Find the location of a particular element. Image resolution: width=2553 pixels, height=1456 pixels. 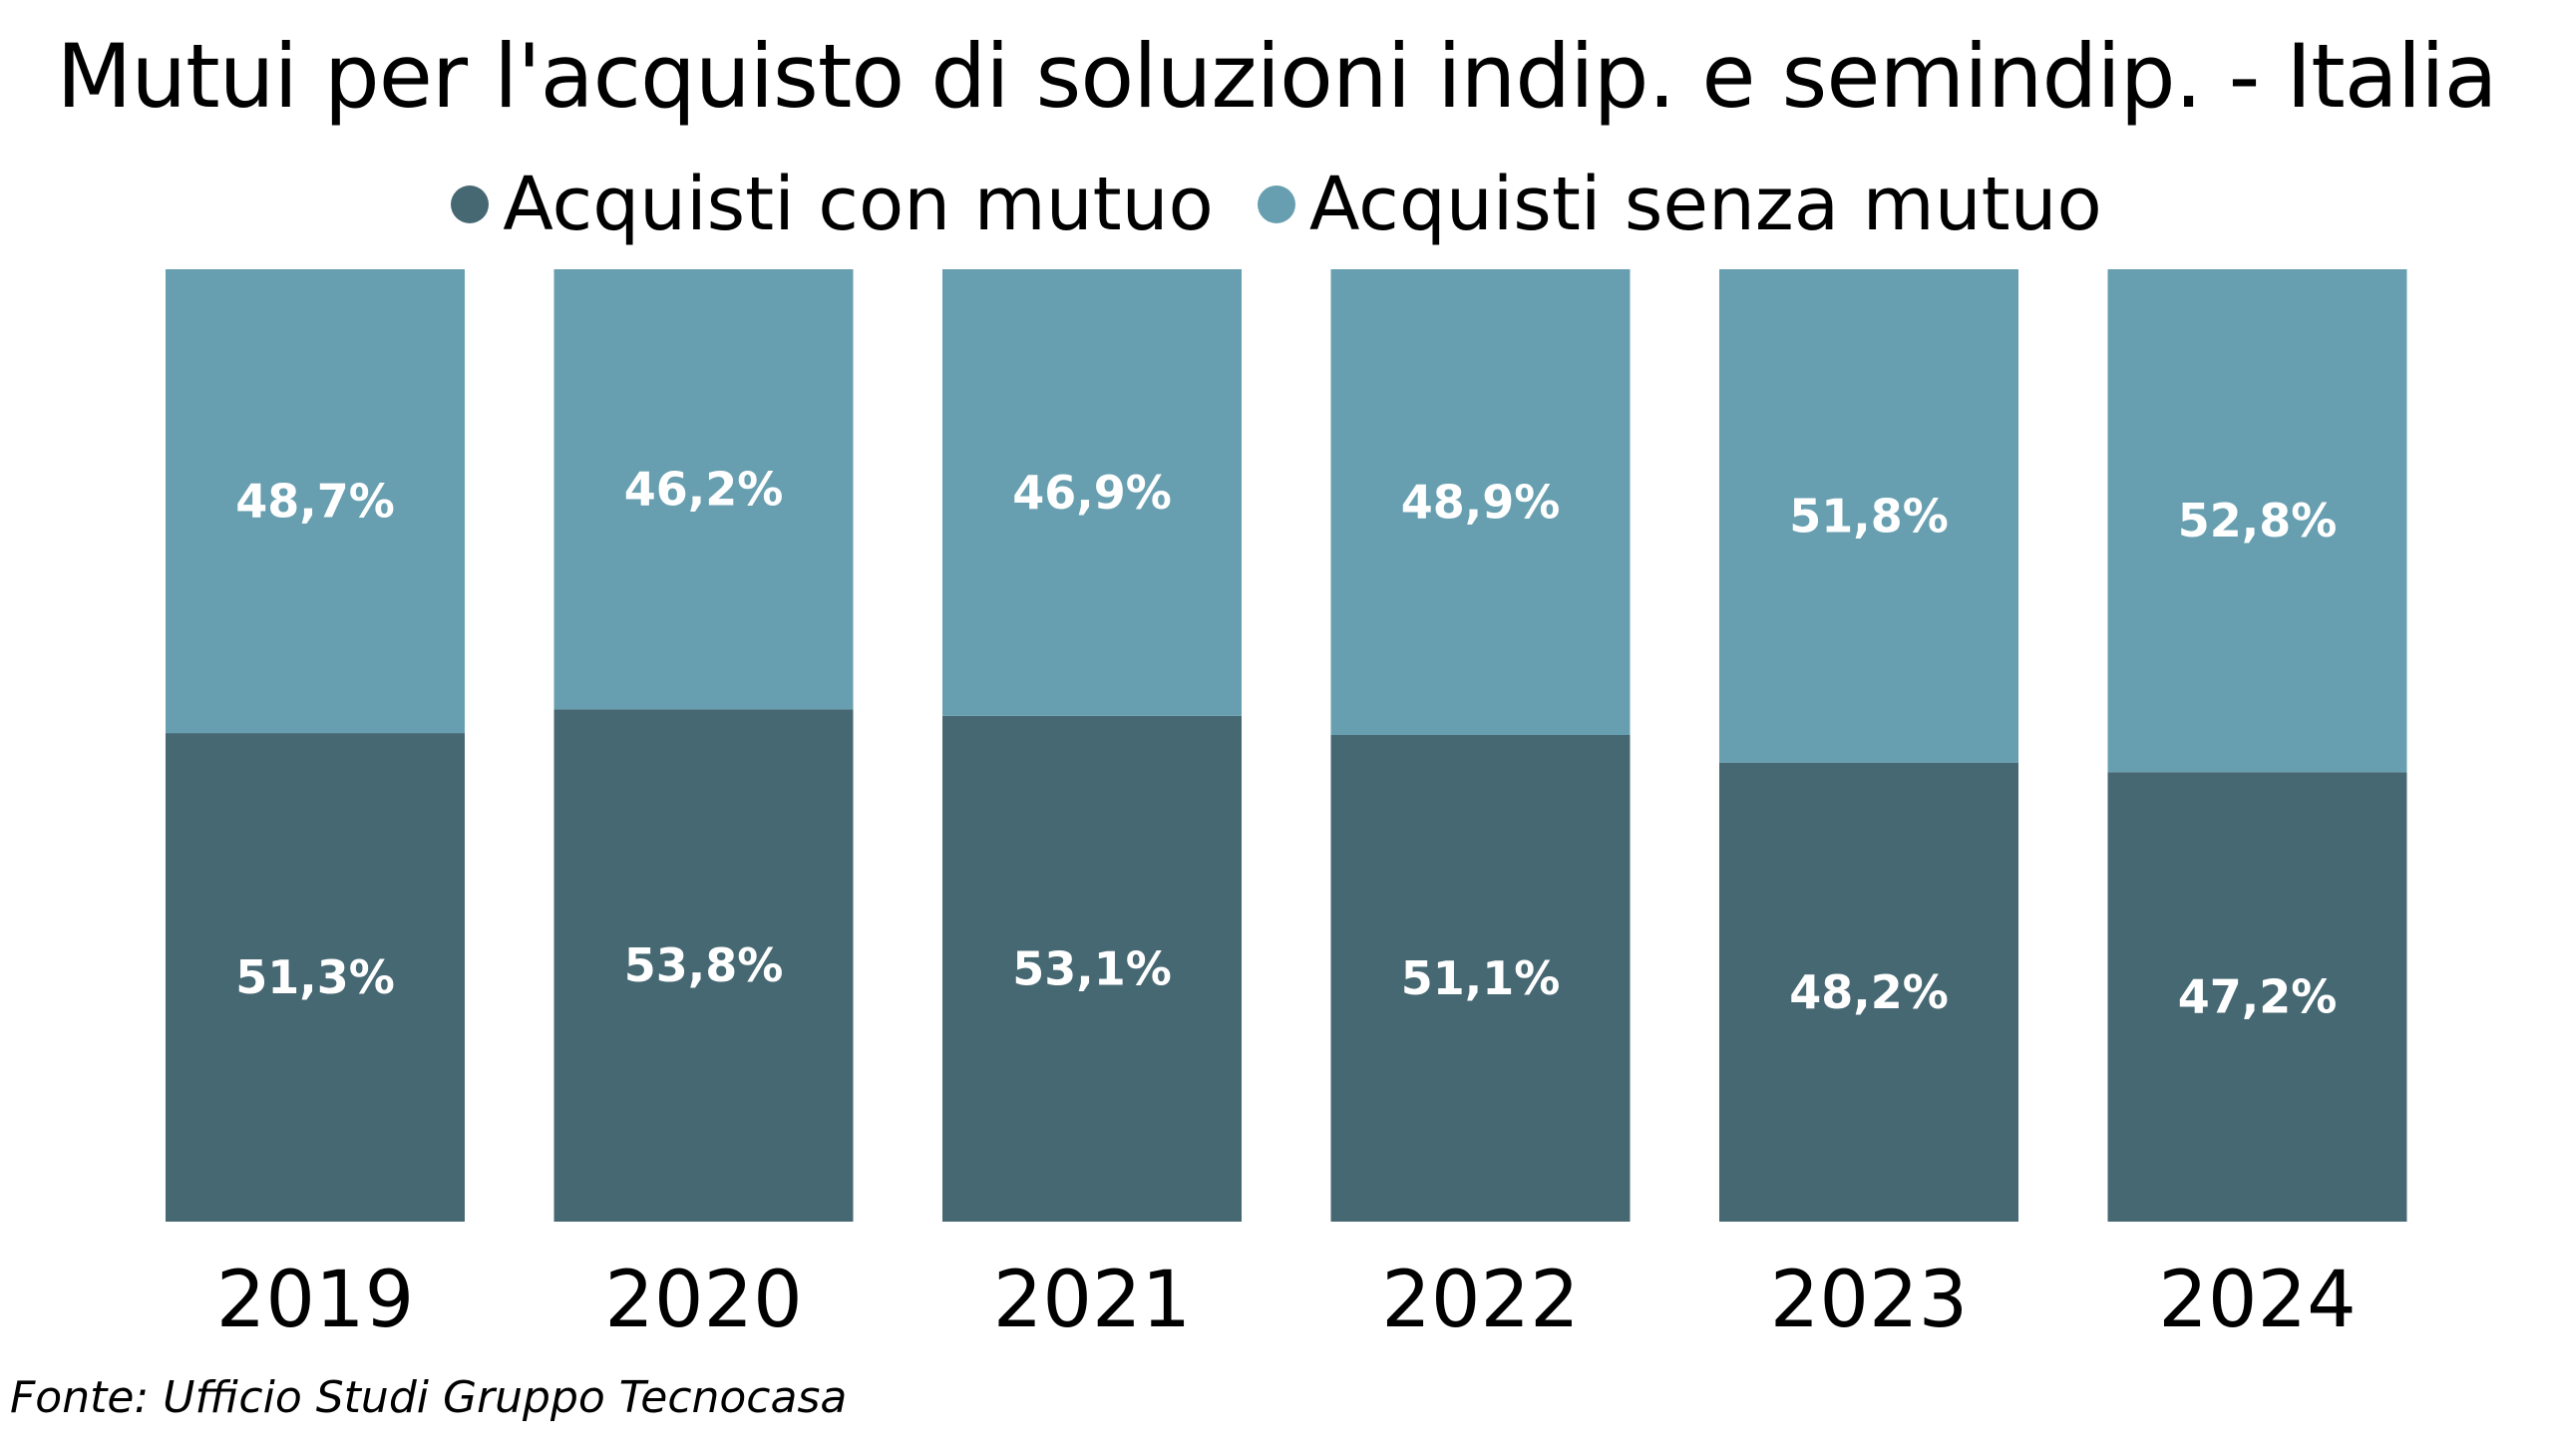

bar-senza-mutuo-2022 is located at coordinates (1481, 502).